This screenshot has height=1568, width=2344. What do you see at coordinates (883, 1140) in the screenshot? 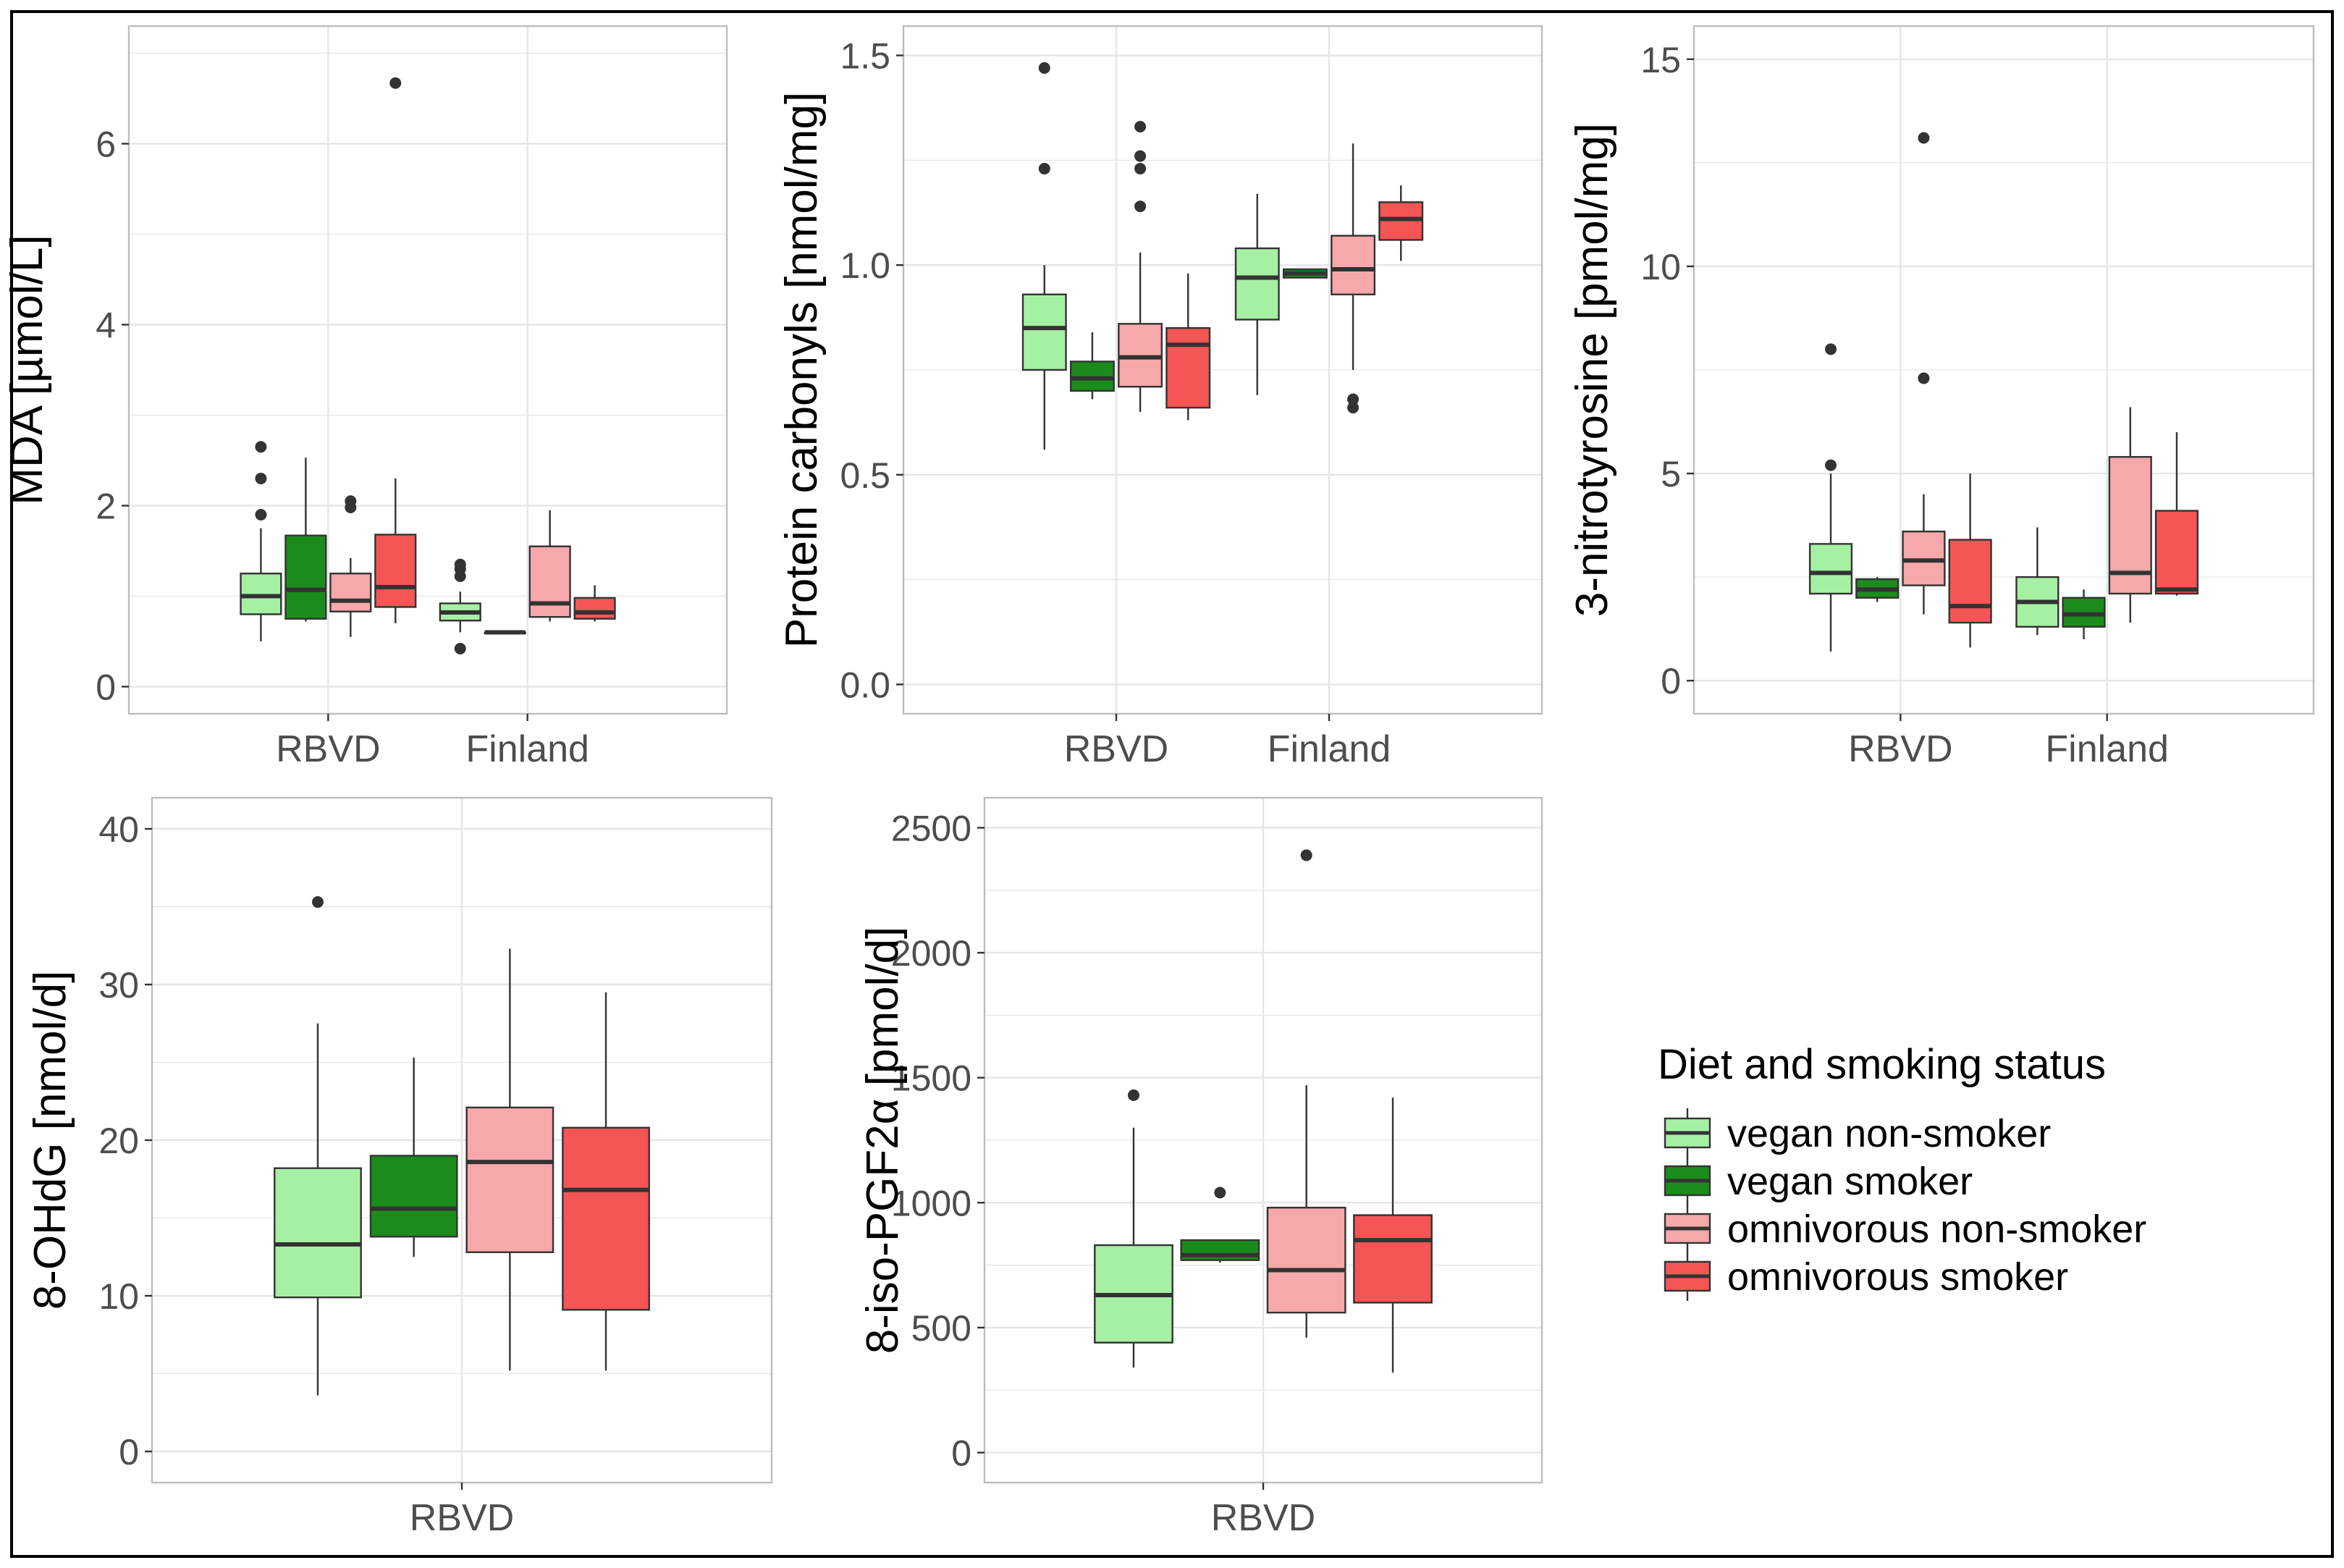
I see `y-axis-label: 8-iso-PGF2α [pmol/d]` at bounding box center [883, 1140].